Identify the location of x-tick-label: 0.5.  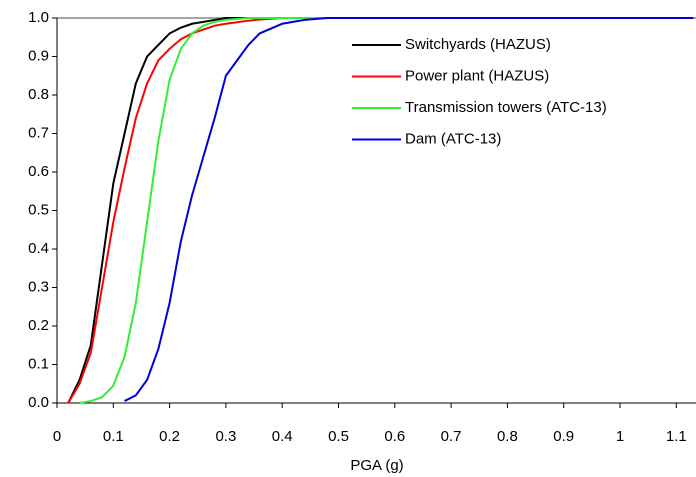
(338, 436).